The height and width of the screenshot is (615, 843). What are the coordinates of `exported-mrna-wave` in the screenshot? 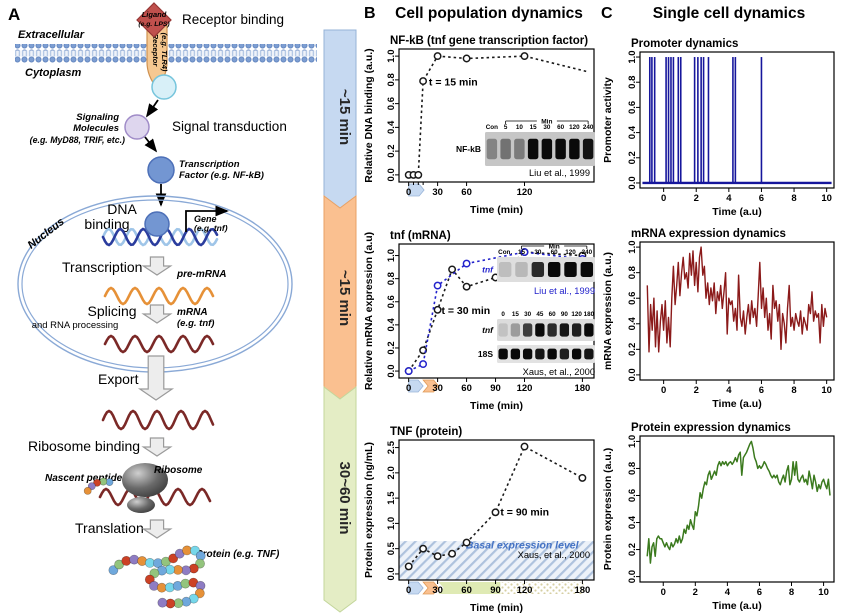 It's located at (158, 420).